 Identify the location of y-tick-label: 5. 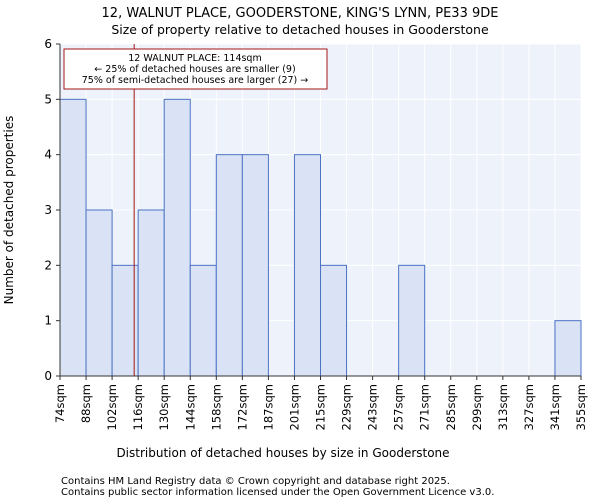
(48, 99).